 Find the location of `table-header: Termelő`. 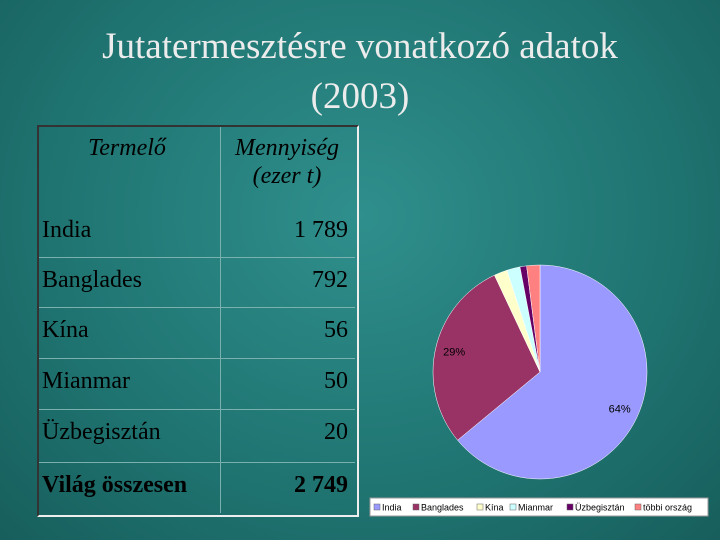

table-header: Termelő is located at coordinates (127, 148).